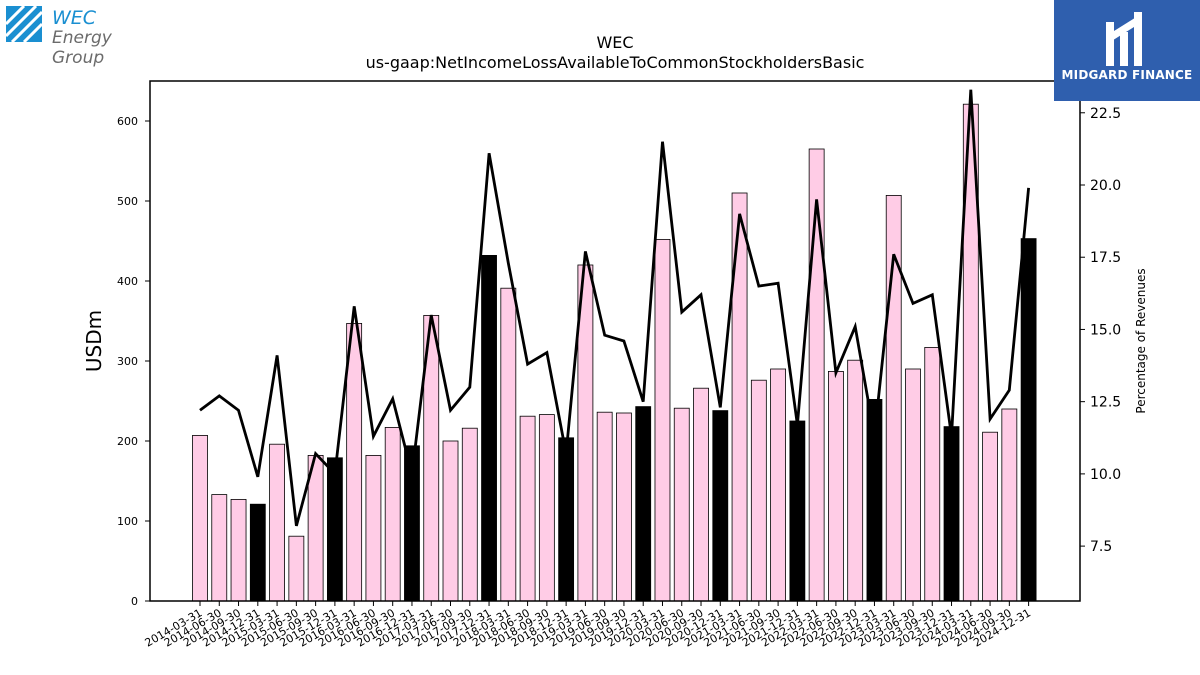 The width and height of the screenshot is (1200, 675). Describe the element at coordinates (1124, 39) in the screenshot. I see `publisher-mark-icon` at that location.